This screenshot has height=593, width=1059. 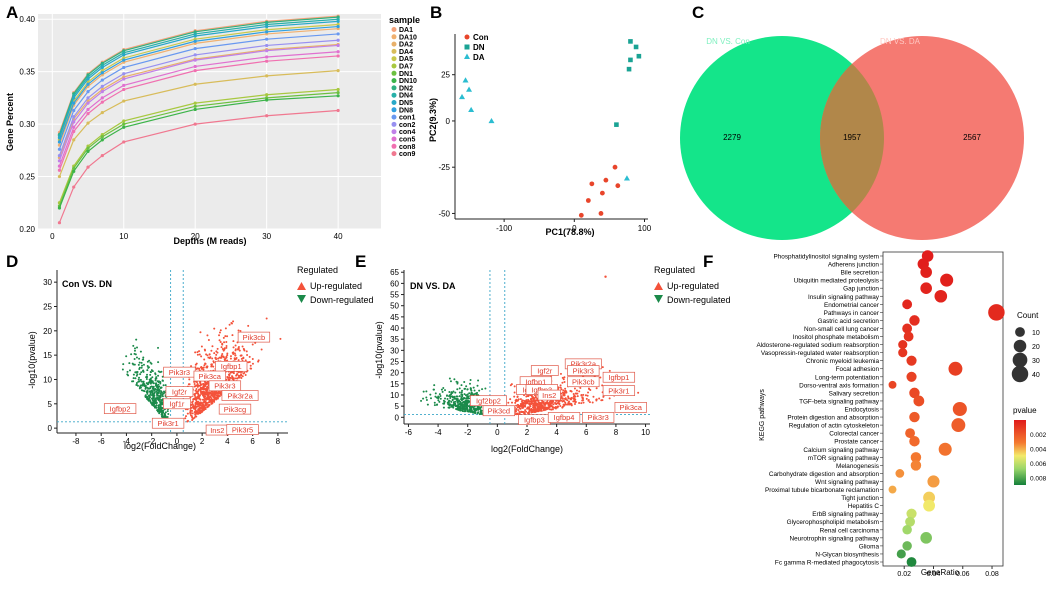 What do you see at coordinates (242, 429) in the screenshot?
I see `pD-gene-label: Pik3r5` at bounding box center [242, 429].